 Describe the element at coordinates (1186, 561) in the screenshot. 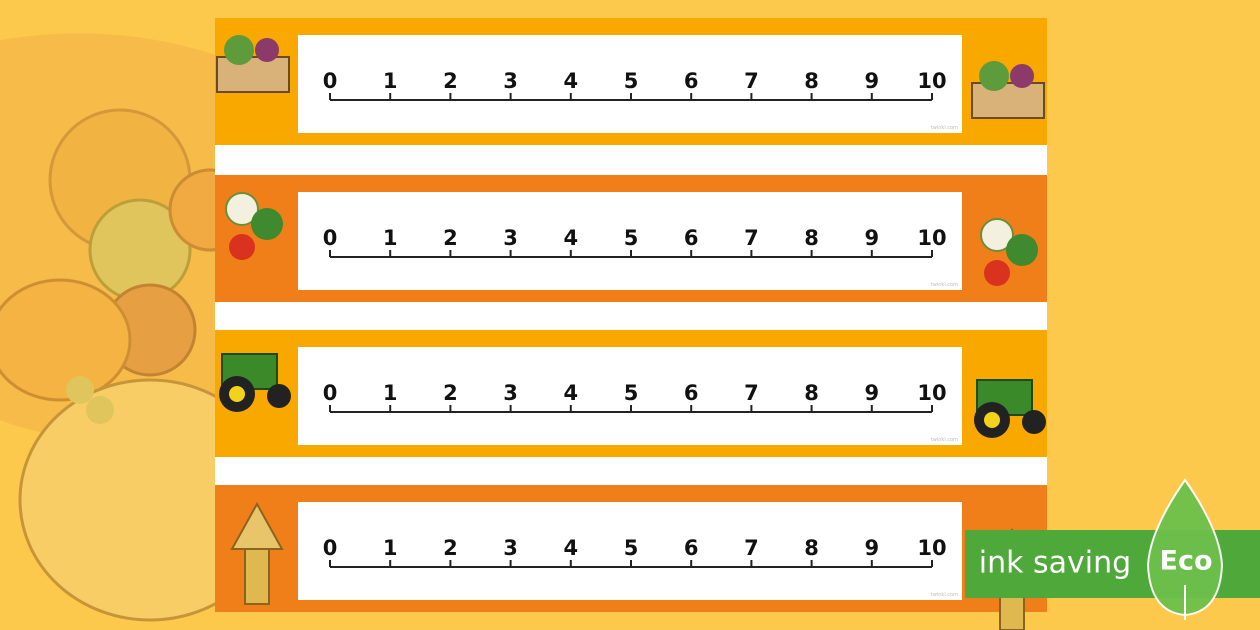

I see `badge-tag: Eco` at that location.